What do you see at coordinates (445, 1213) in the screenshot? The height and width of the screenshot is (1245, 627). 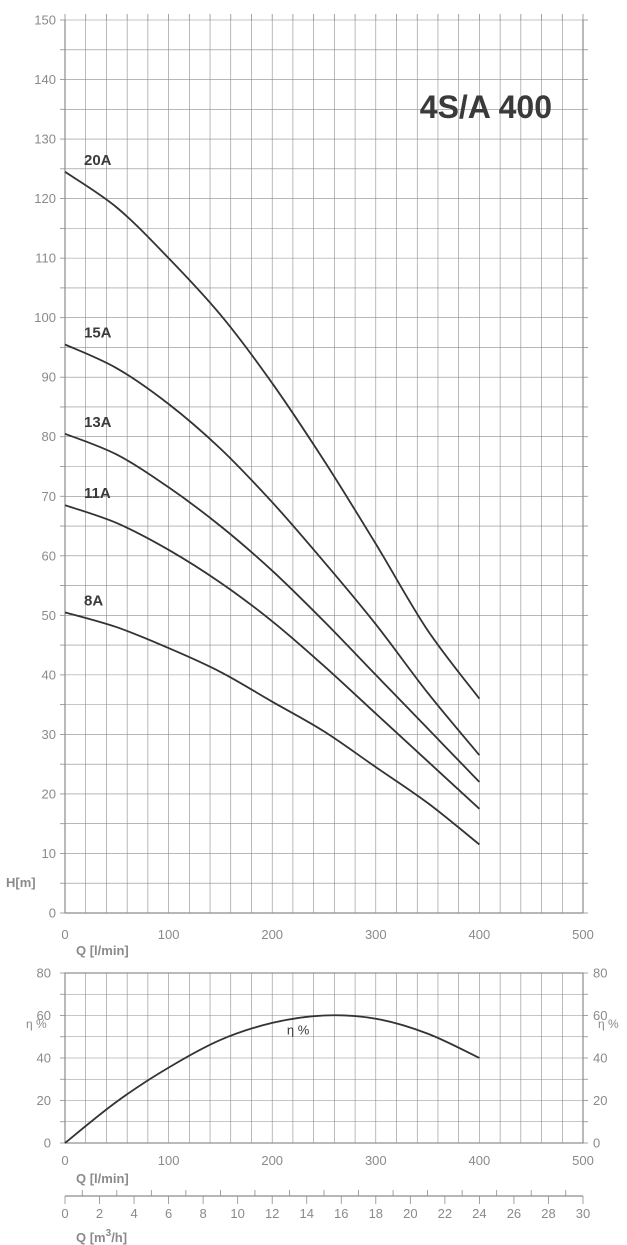 I see `m3h-tick-label: 22` at bounding box center [445, 1213].